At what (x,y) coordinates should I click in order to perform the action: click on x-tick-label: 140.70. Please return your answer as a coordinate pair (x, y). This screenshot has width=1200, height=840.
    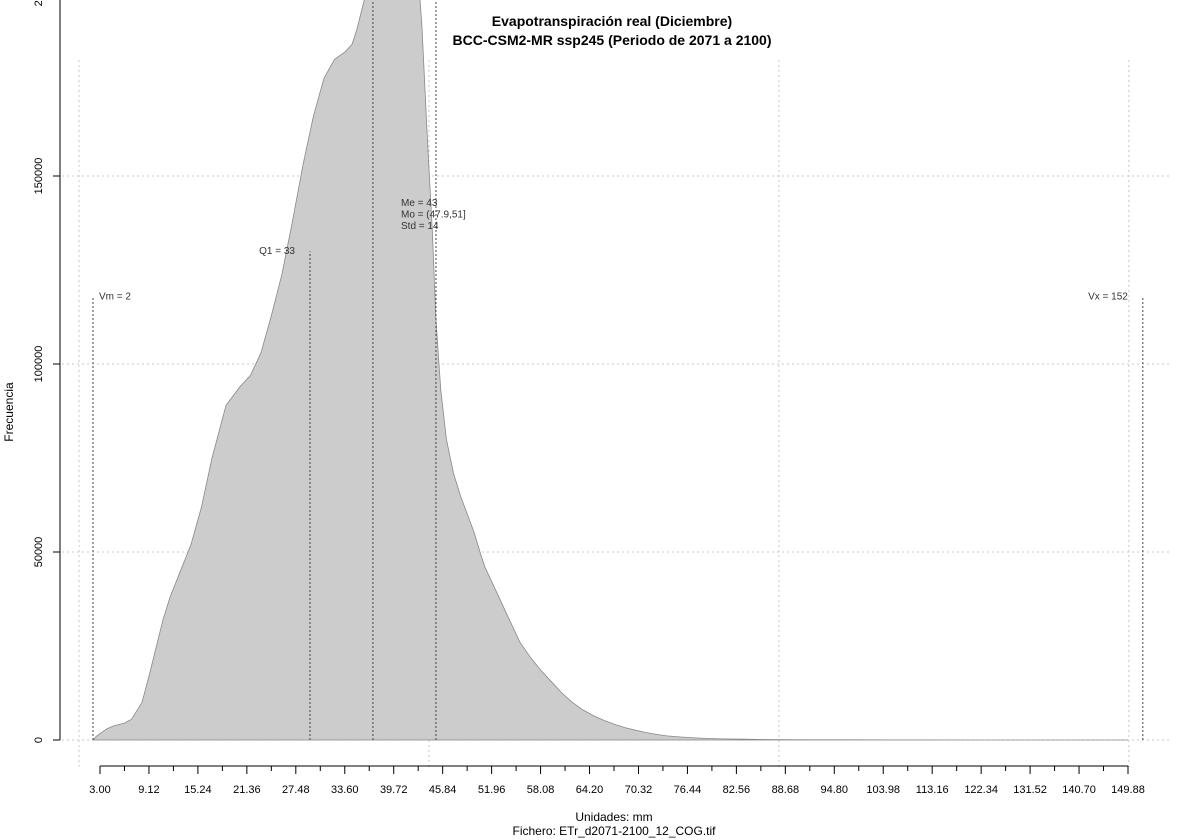
    Looking at the image, I should click on (1079, 790).